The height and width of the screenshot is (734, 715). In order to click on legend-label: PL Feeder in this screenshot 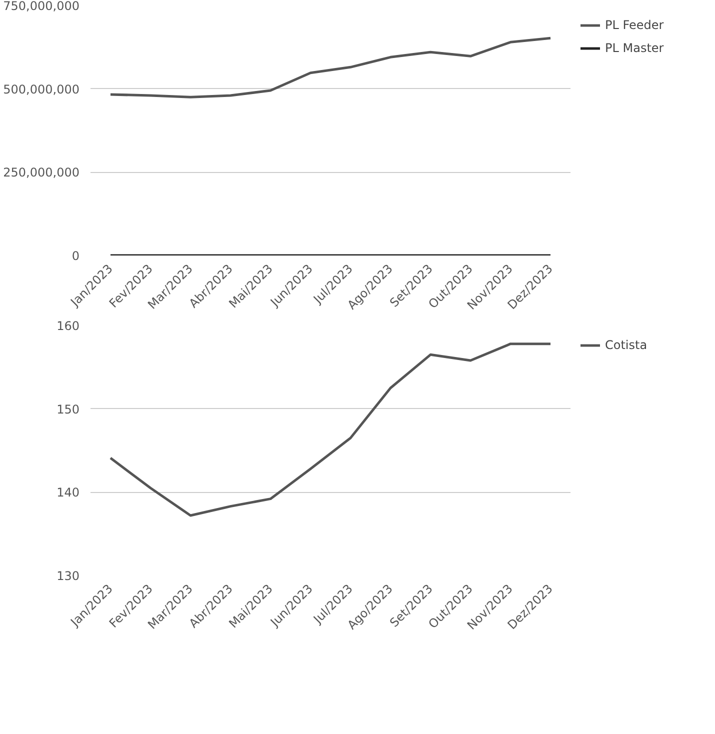, I will do `click(634, 25)`.